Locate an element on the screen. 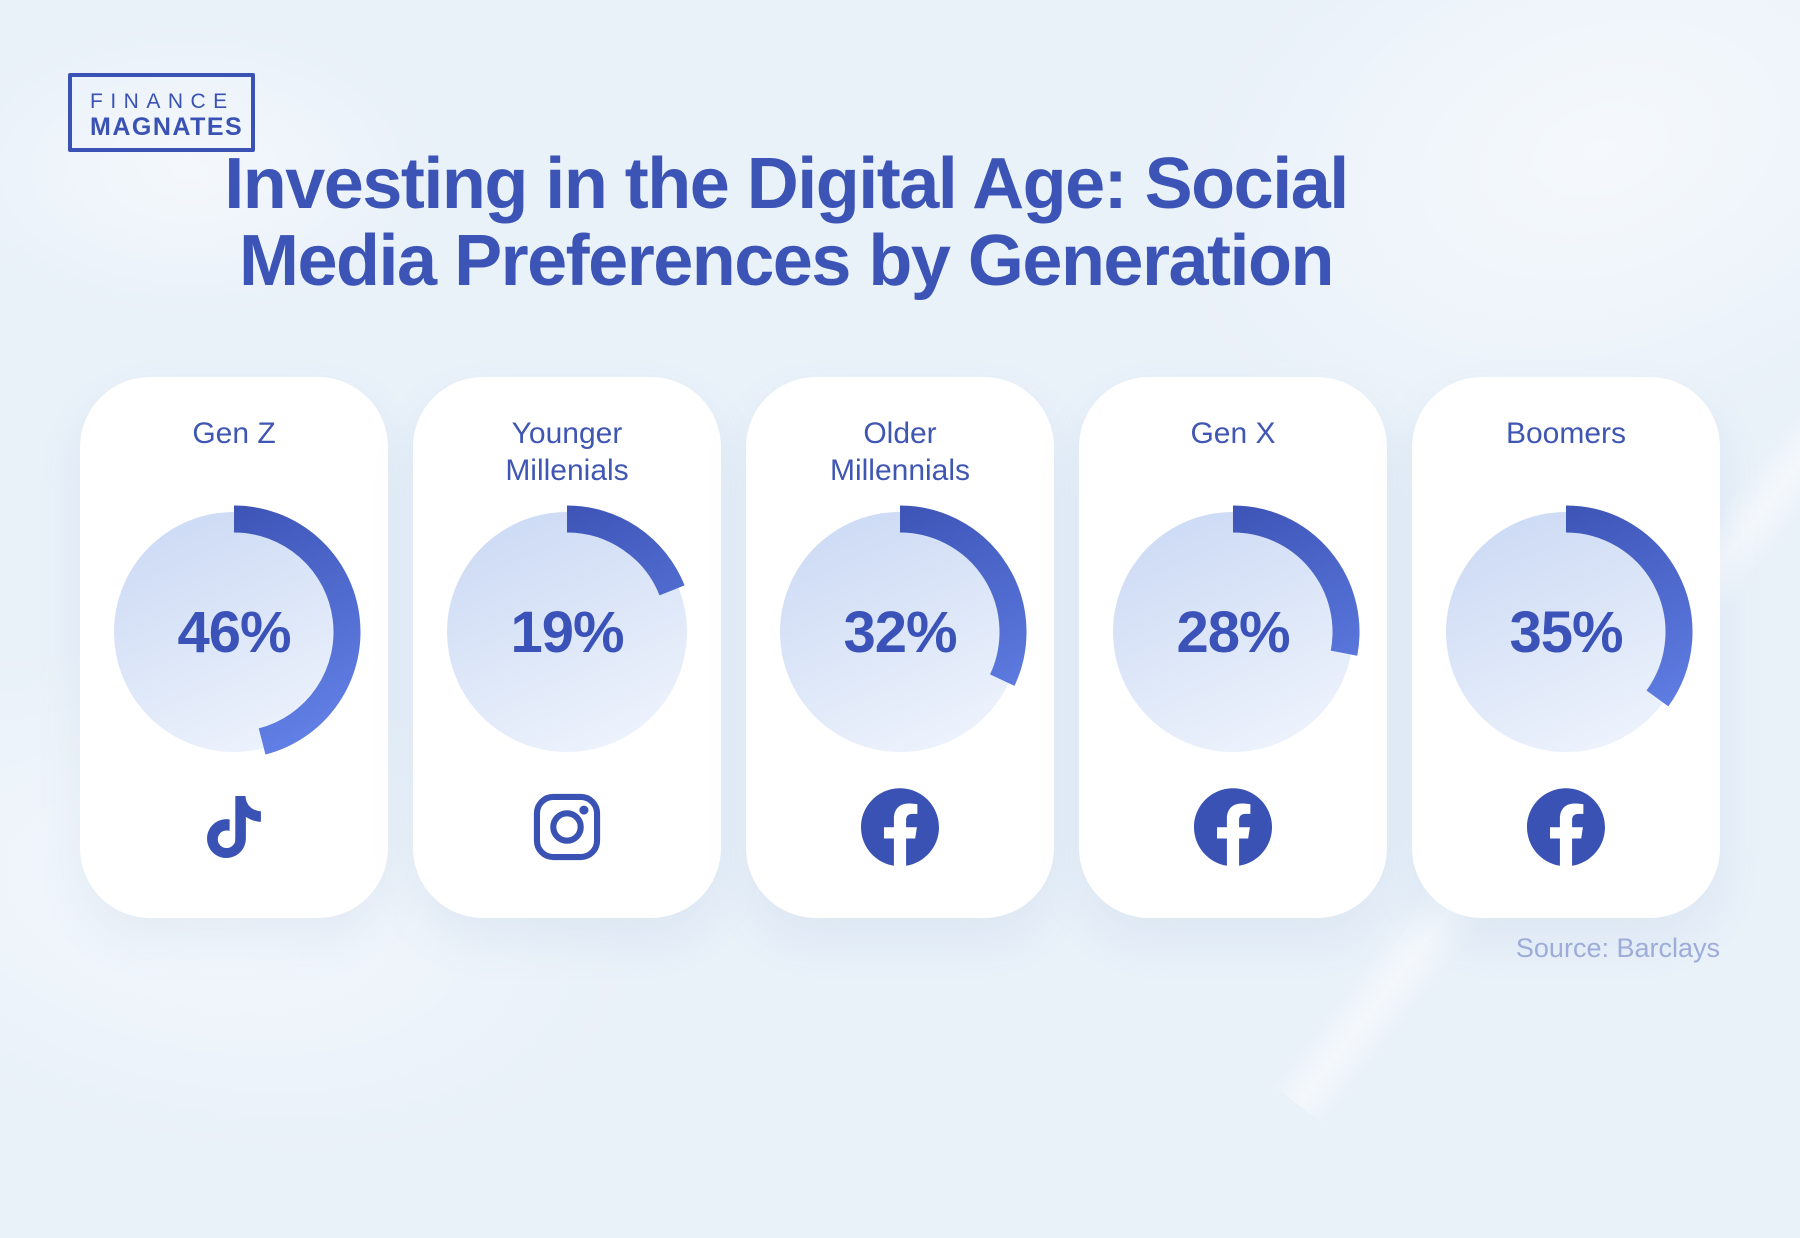 The image size is (1800, 1238). card-label-line1: Gen Z is located at coordinates (234, 433).